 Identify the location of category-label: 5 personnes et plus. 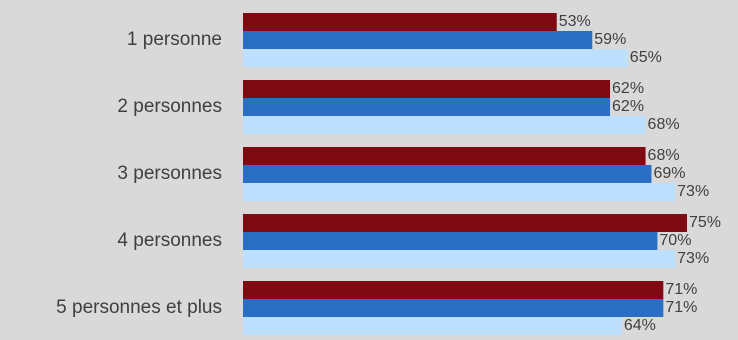
(139, 307).